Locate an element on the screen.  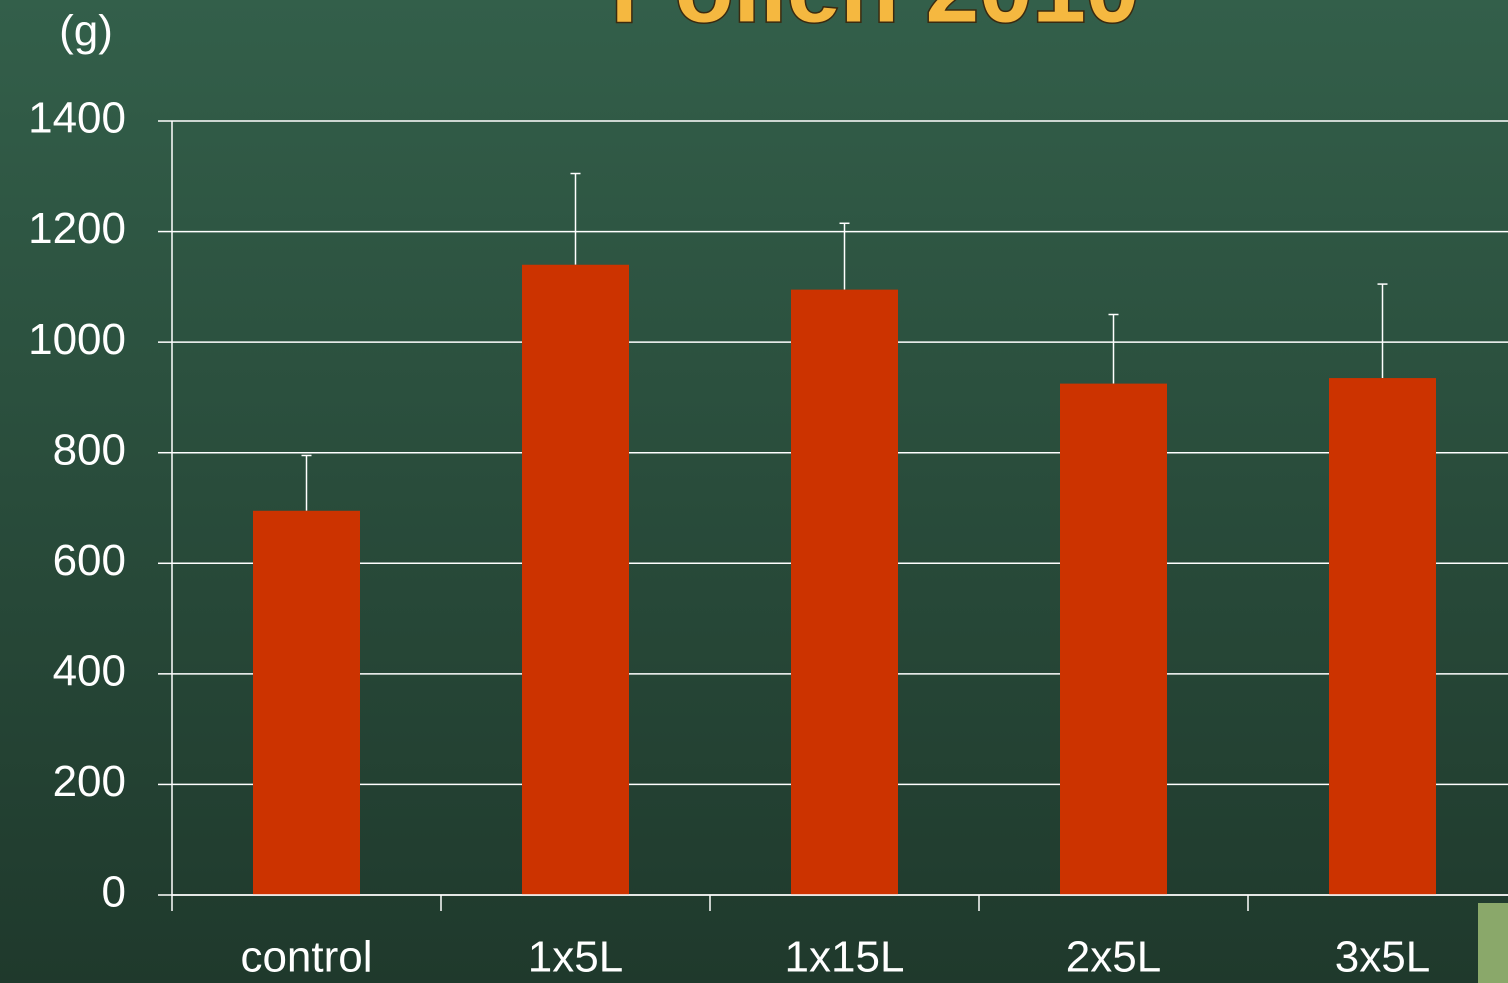
y-tick-label: 600 is located at coordinates (89, 560).